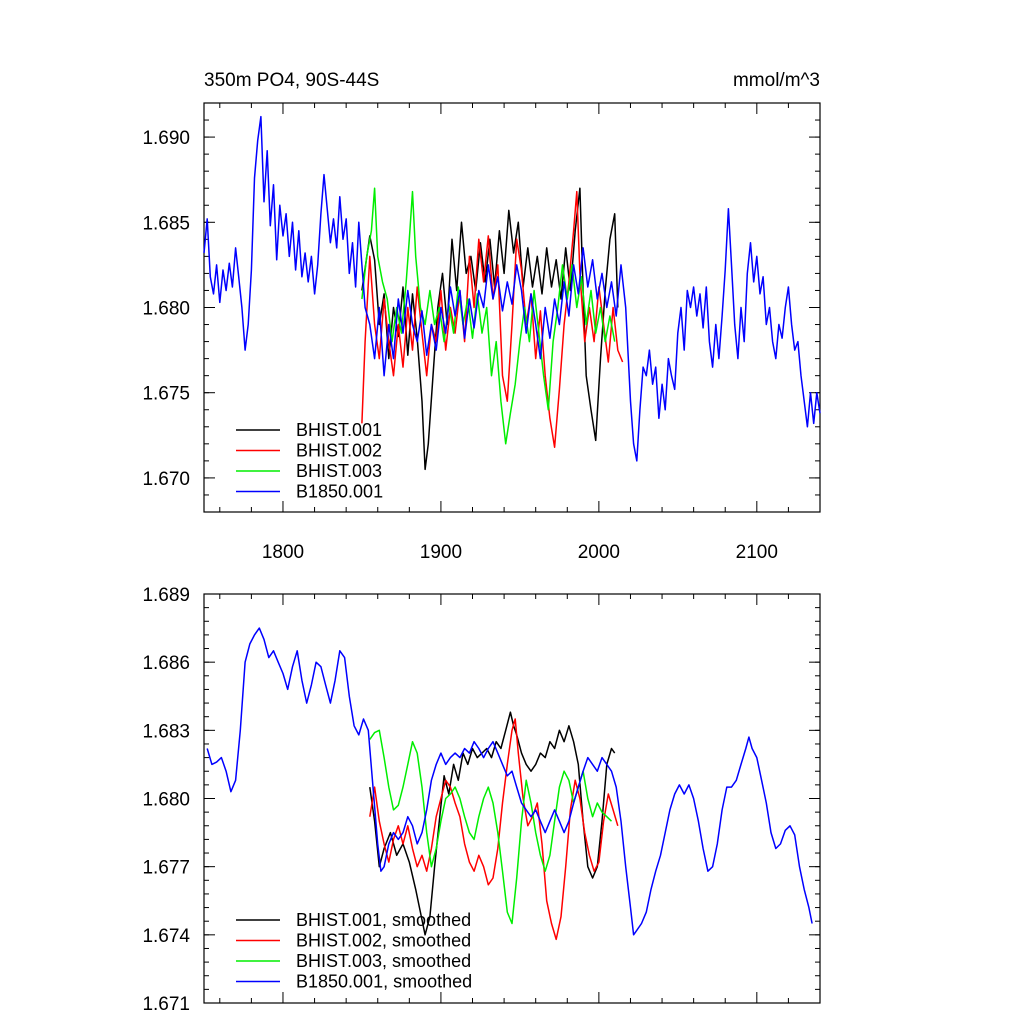  Describe the element at coordinates (383, 941) in the screenshot. I see `legend-label: BHIST.002, smoothed` at that location.